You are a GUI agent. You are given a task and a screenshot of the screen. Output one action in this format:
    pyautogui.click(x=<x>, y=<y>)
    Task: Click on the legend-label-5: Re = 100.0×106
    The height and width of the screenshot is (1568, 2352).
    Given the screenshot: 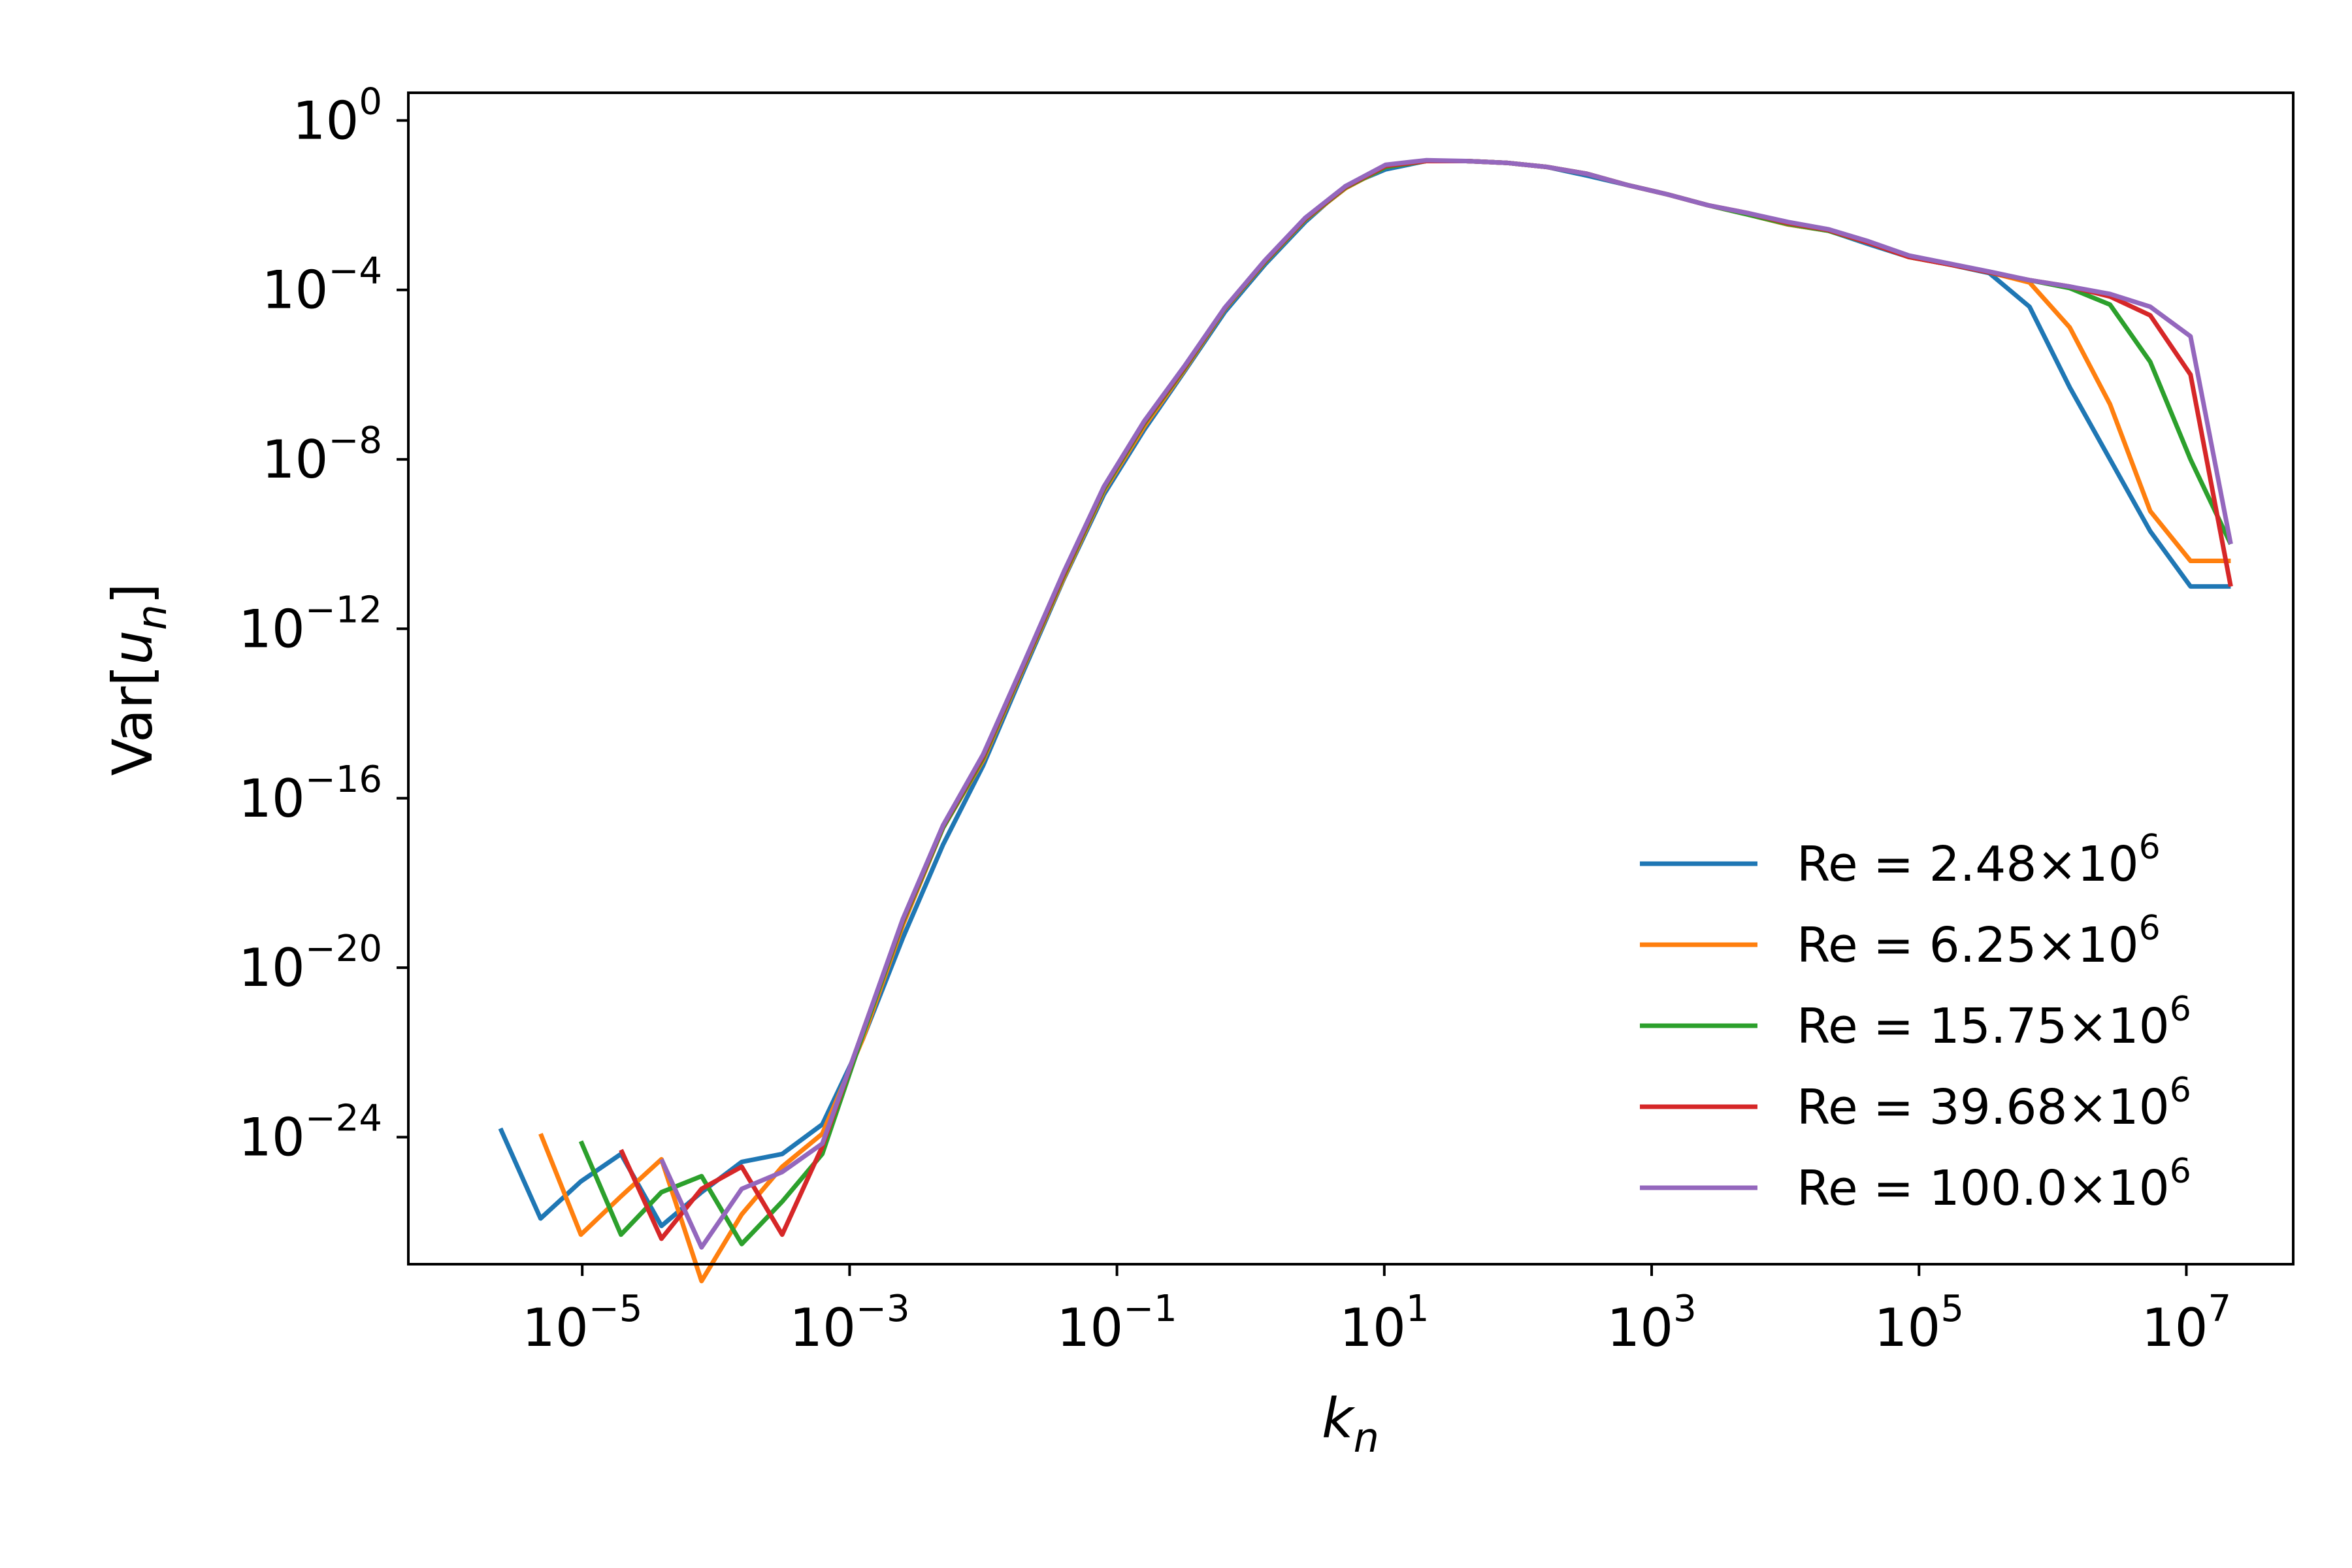 What is the action you would take?
    pyautogui.click(x=1994, y=1184)
    